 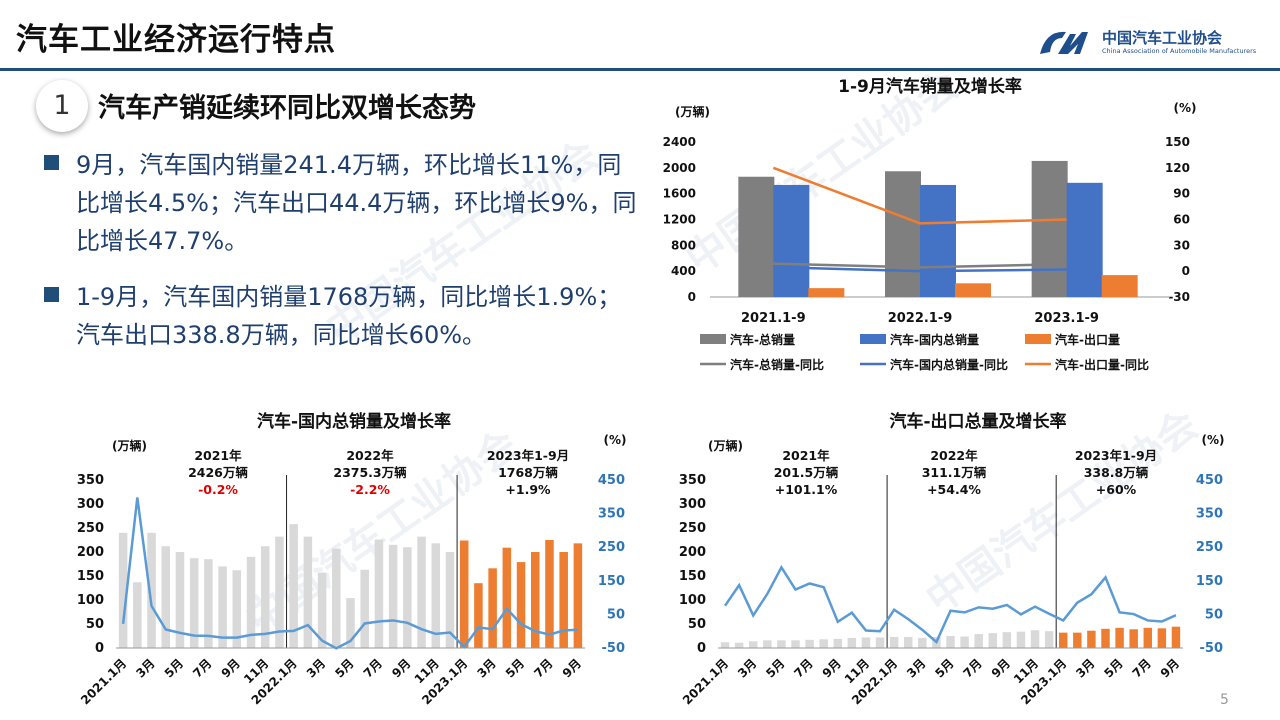 What do you see at coordinates (218, 455) in the screenshot?
I see `period-title: 2021年` at bounding box center [218, 455].